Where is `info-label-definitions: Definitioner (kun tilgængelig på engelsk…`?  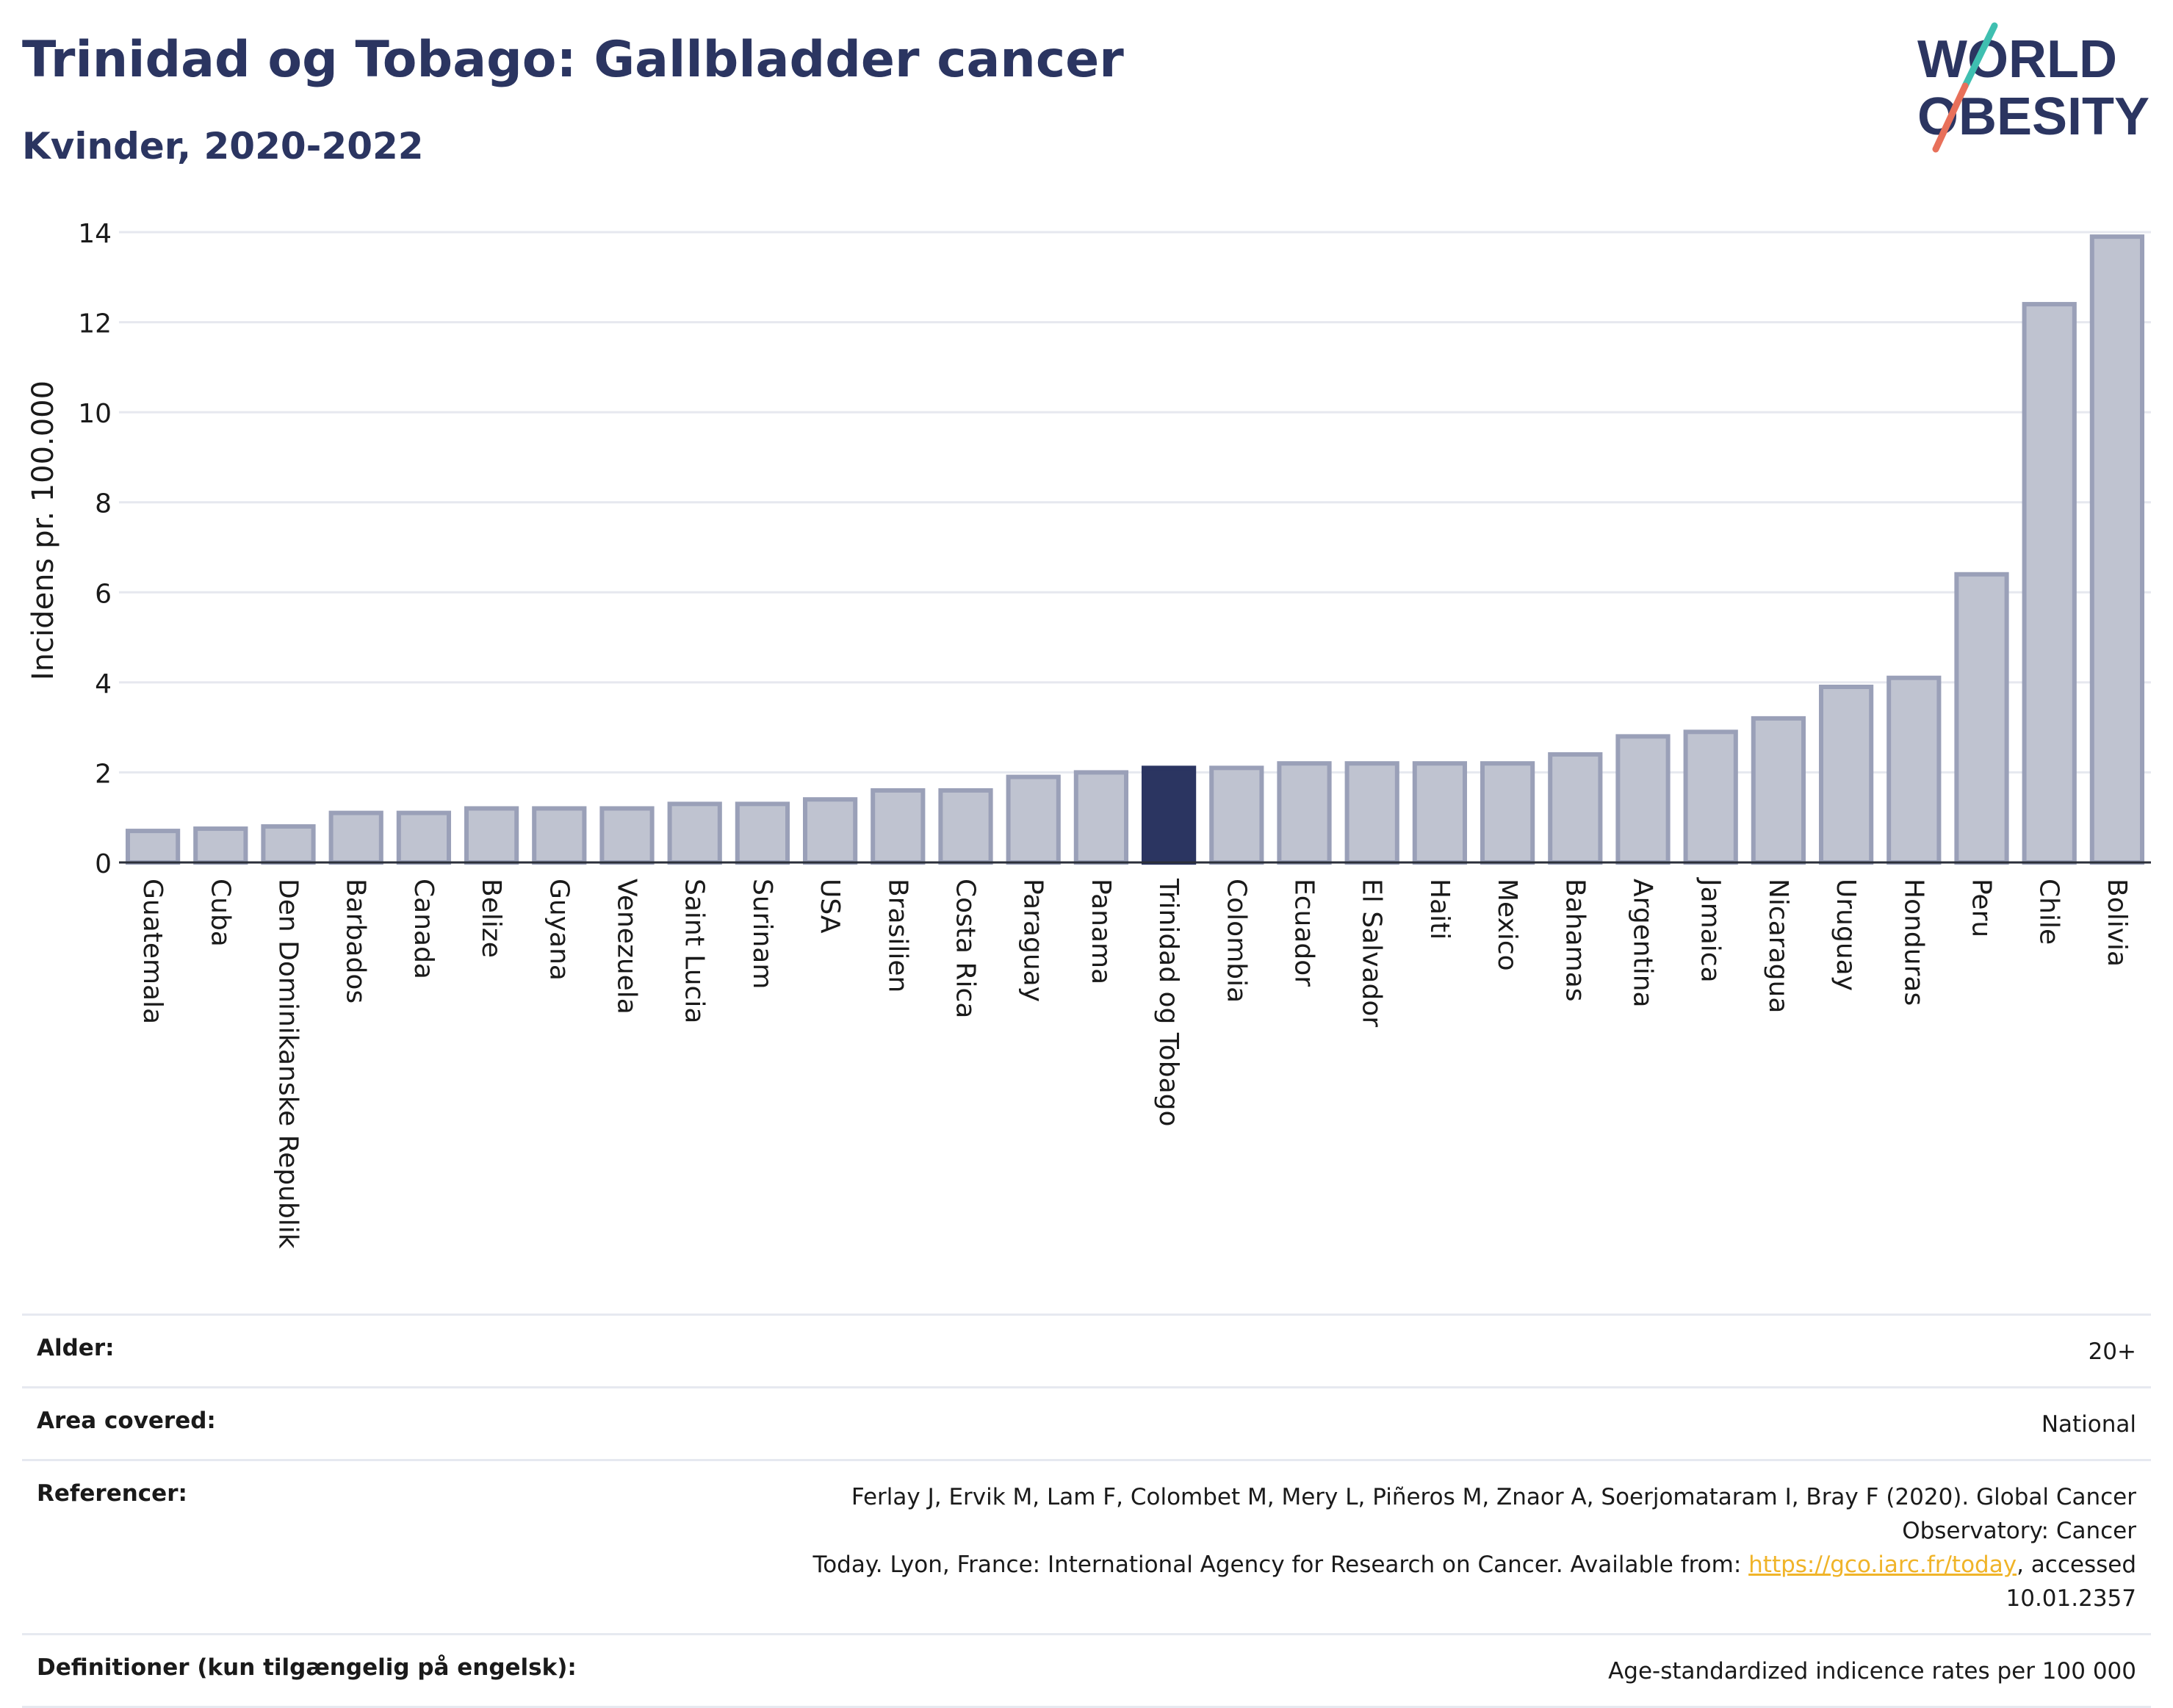
info-label-definitions: Definitioner (kun tilgængelig på engelsk… is located at coordinates (367, 1670).